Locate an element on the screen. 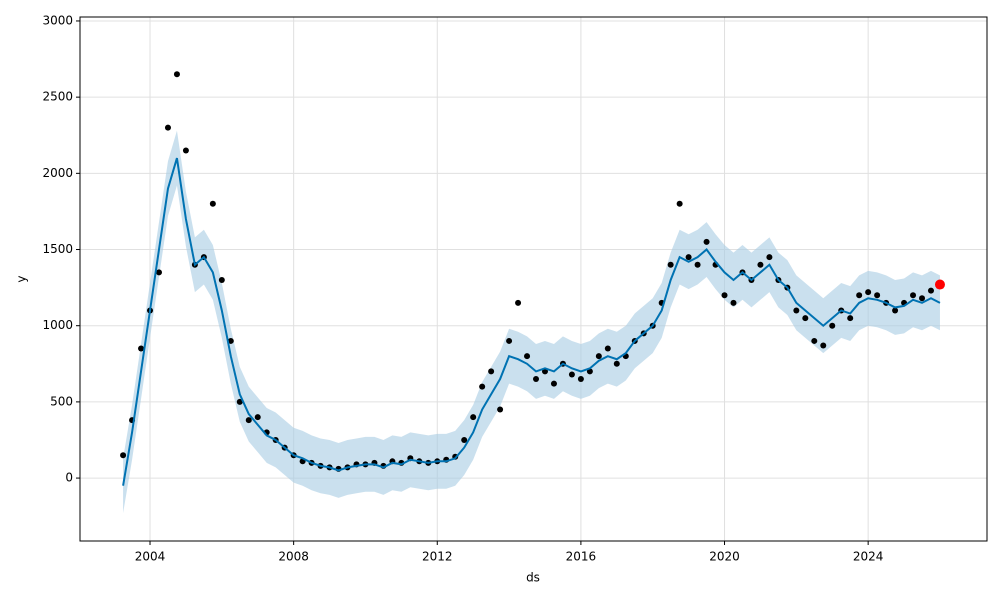  x-tick-label: 2012 is located at coordinates (437, 557).